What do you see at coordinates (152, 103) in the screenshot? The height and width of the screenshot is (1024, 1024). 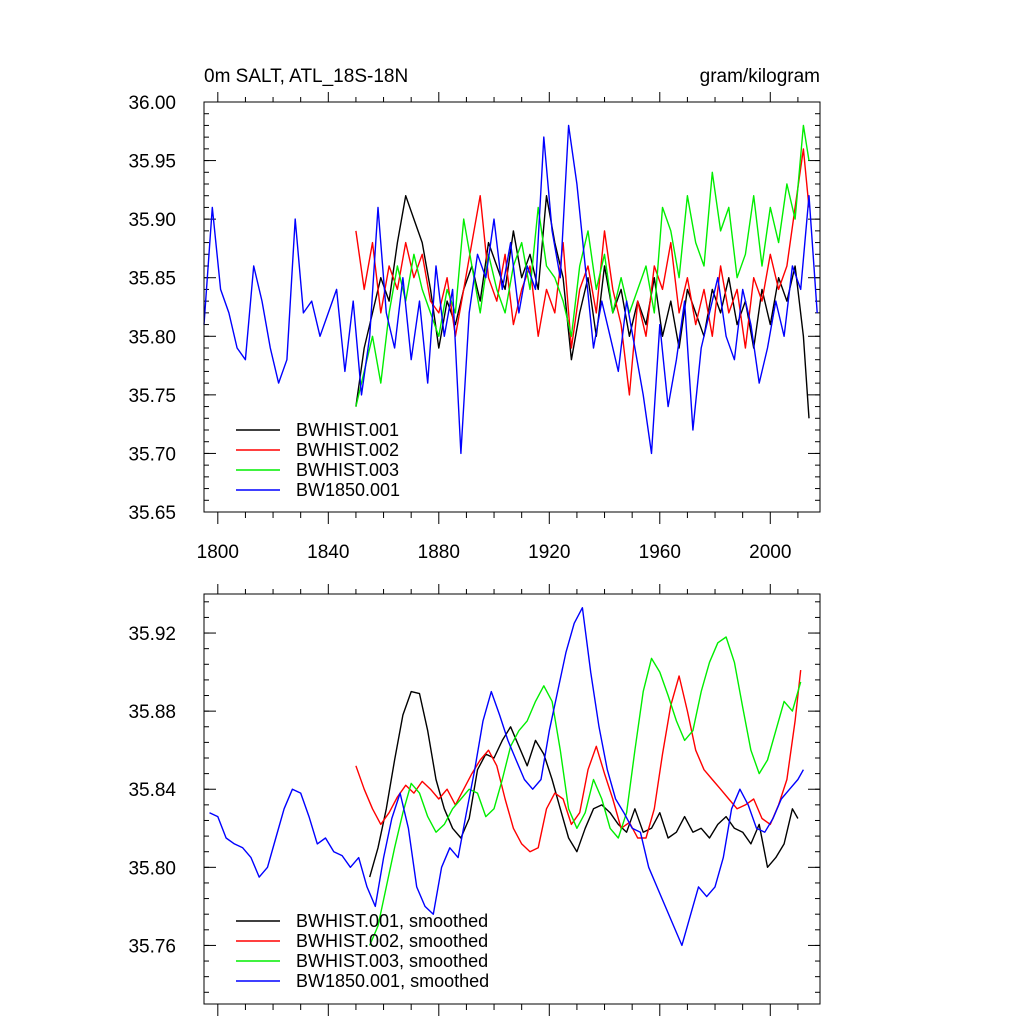 I see `y-tick-label: 36.00` at bounding box center [152, 103].